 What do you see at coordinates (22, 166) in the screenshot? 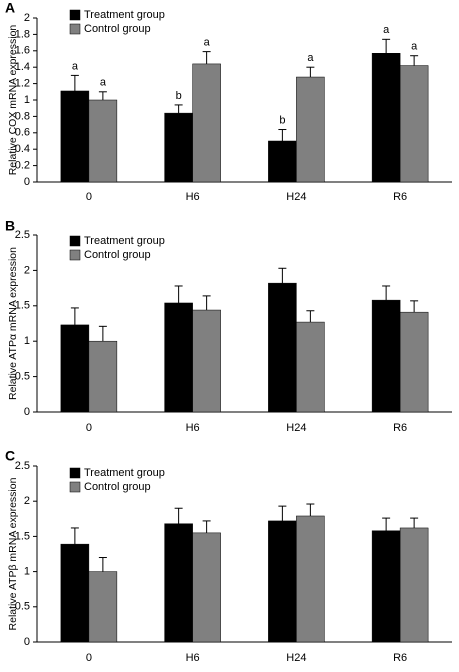
I see `y-tick-label: 0.2` at bounding box center [22, 166].